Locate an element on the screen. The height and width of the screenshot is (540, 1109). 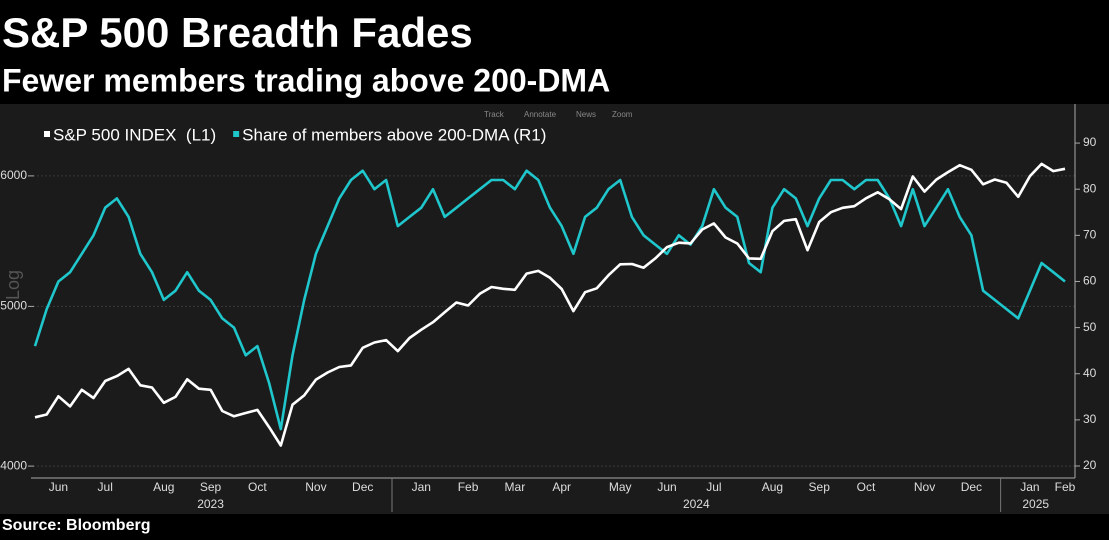
y2-tick-label: 80 is located at coordinates (1090, 188).